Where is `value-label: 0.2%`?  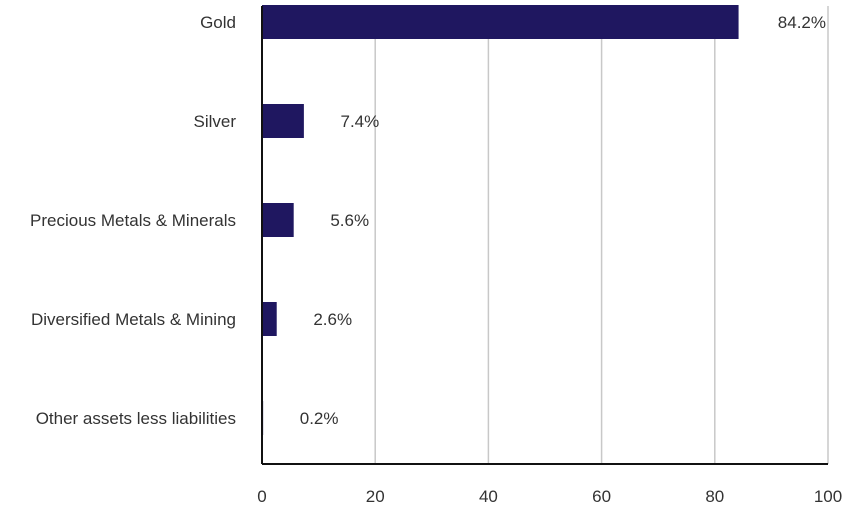 value-label: 0.2% is located at coordinates (319, 418).